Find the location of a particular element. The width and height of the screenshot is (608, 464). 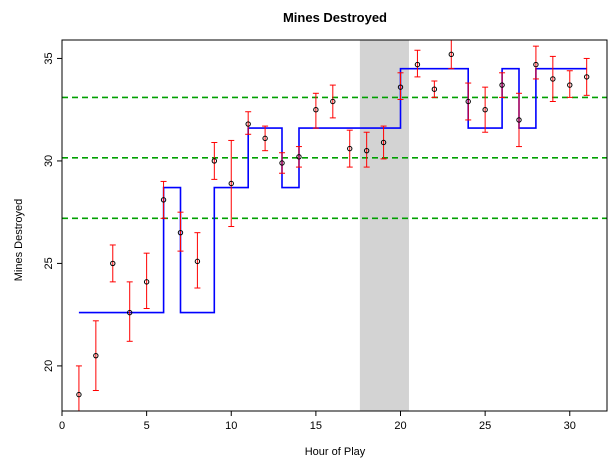

x-axis: 0 5 10 15 20 25 30 is located at coordinates (317, 421).